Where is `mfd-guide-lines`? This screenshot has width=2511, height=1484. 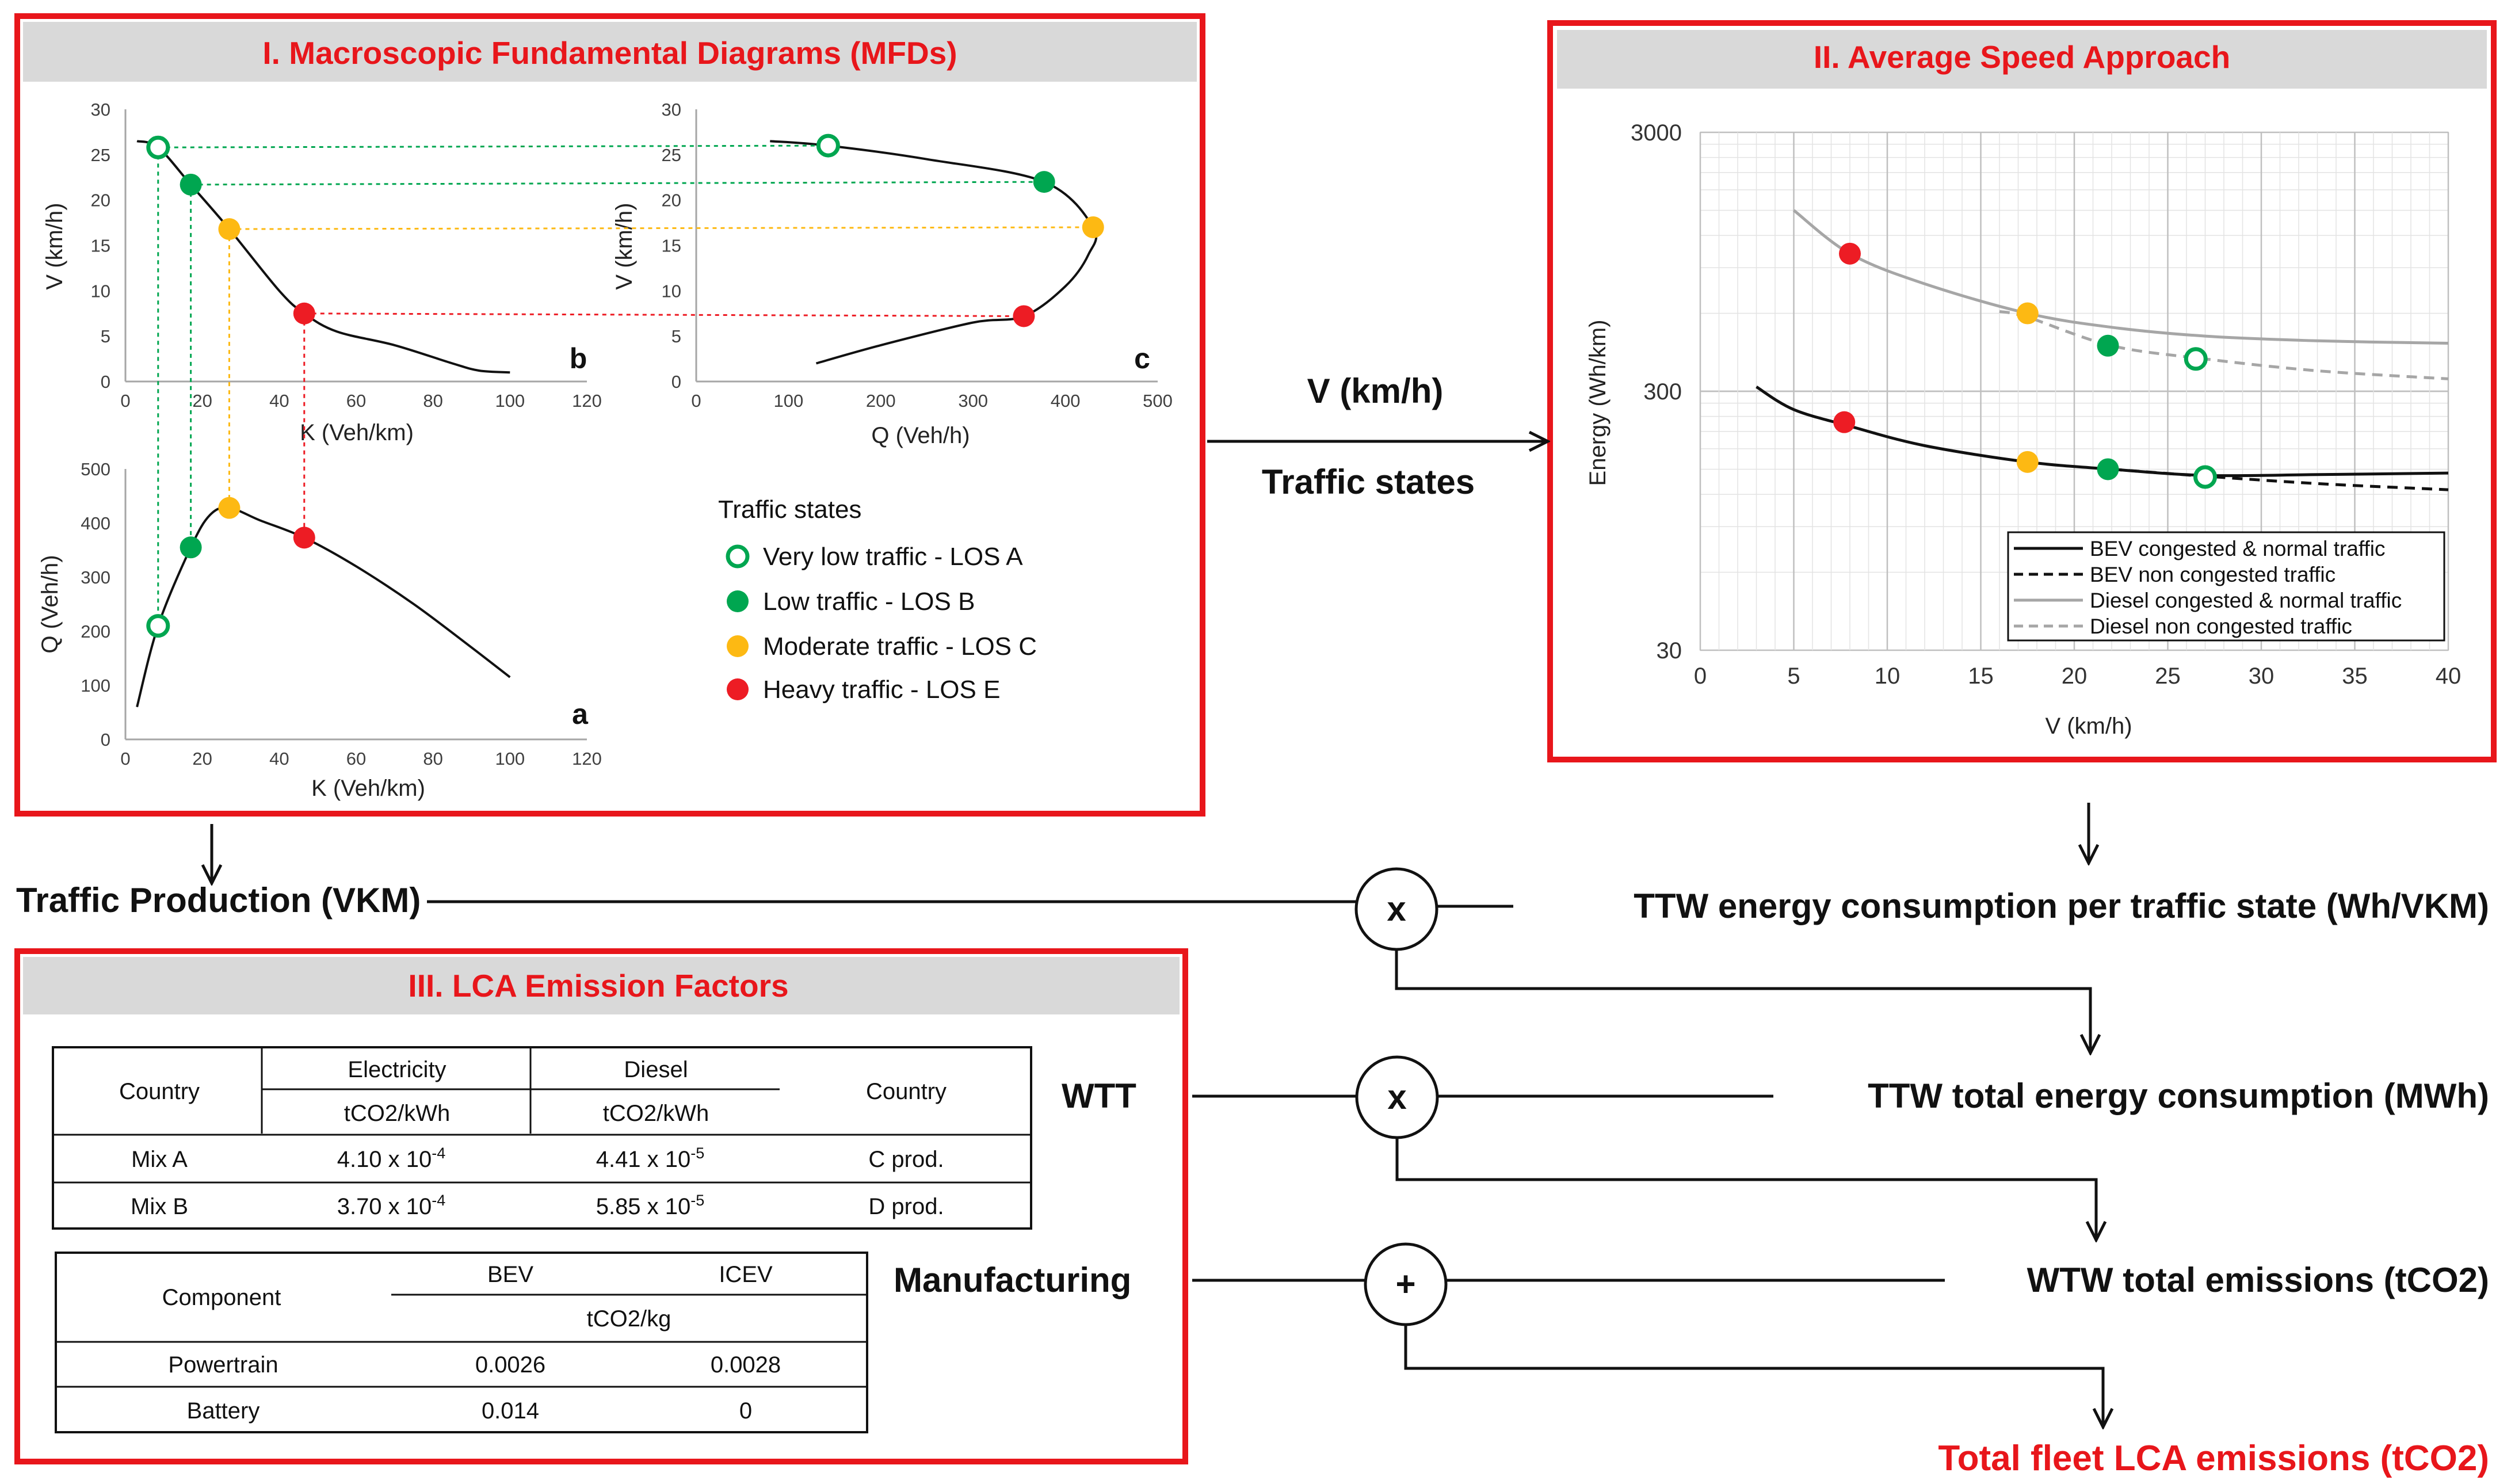 mfd-guide-lines is located at coordinates (625, 385).